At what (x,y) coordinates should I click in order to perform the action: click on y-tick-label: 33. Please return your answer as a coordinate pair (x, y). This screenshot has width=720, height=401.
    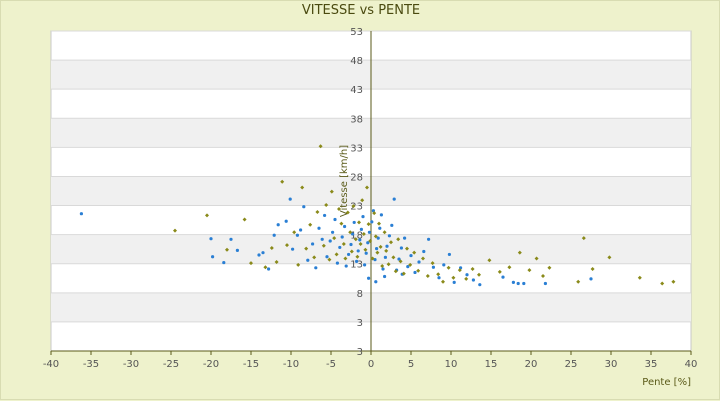
    Looking at the image, I should click on (356, 148).